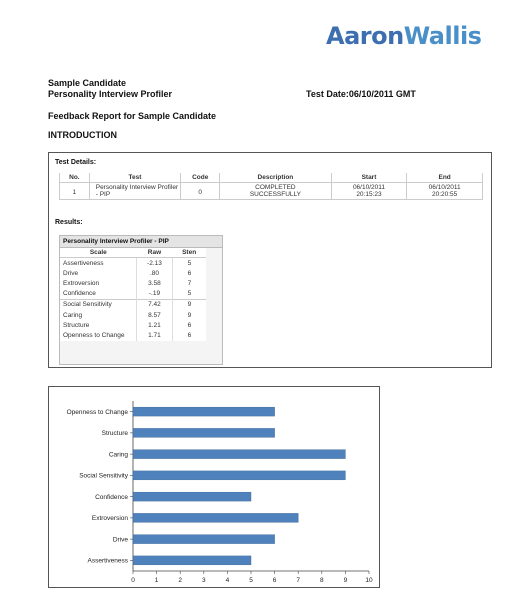 This screenshot has height=600, width=522. I want to click on cell-scale: Assertiveness, so click(83, 263).